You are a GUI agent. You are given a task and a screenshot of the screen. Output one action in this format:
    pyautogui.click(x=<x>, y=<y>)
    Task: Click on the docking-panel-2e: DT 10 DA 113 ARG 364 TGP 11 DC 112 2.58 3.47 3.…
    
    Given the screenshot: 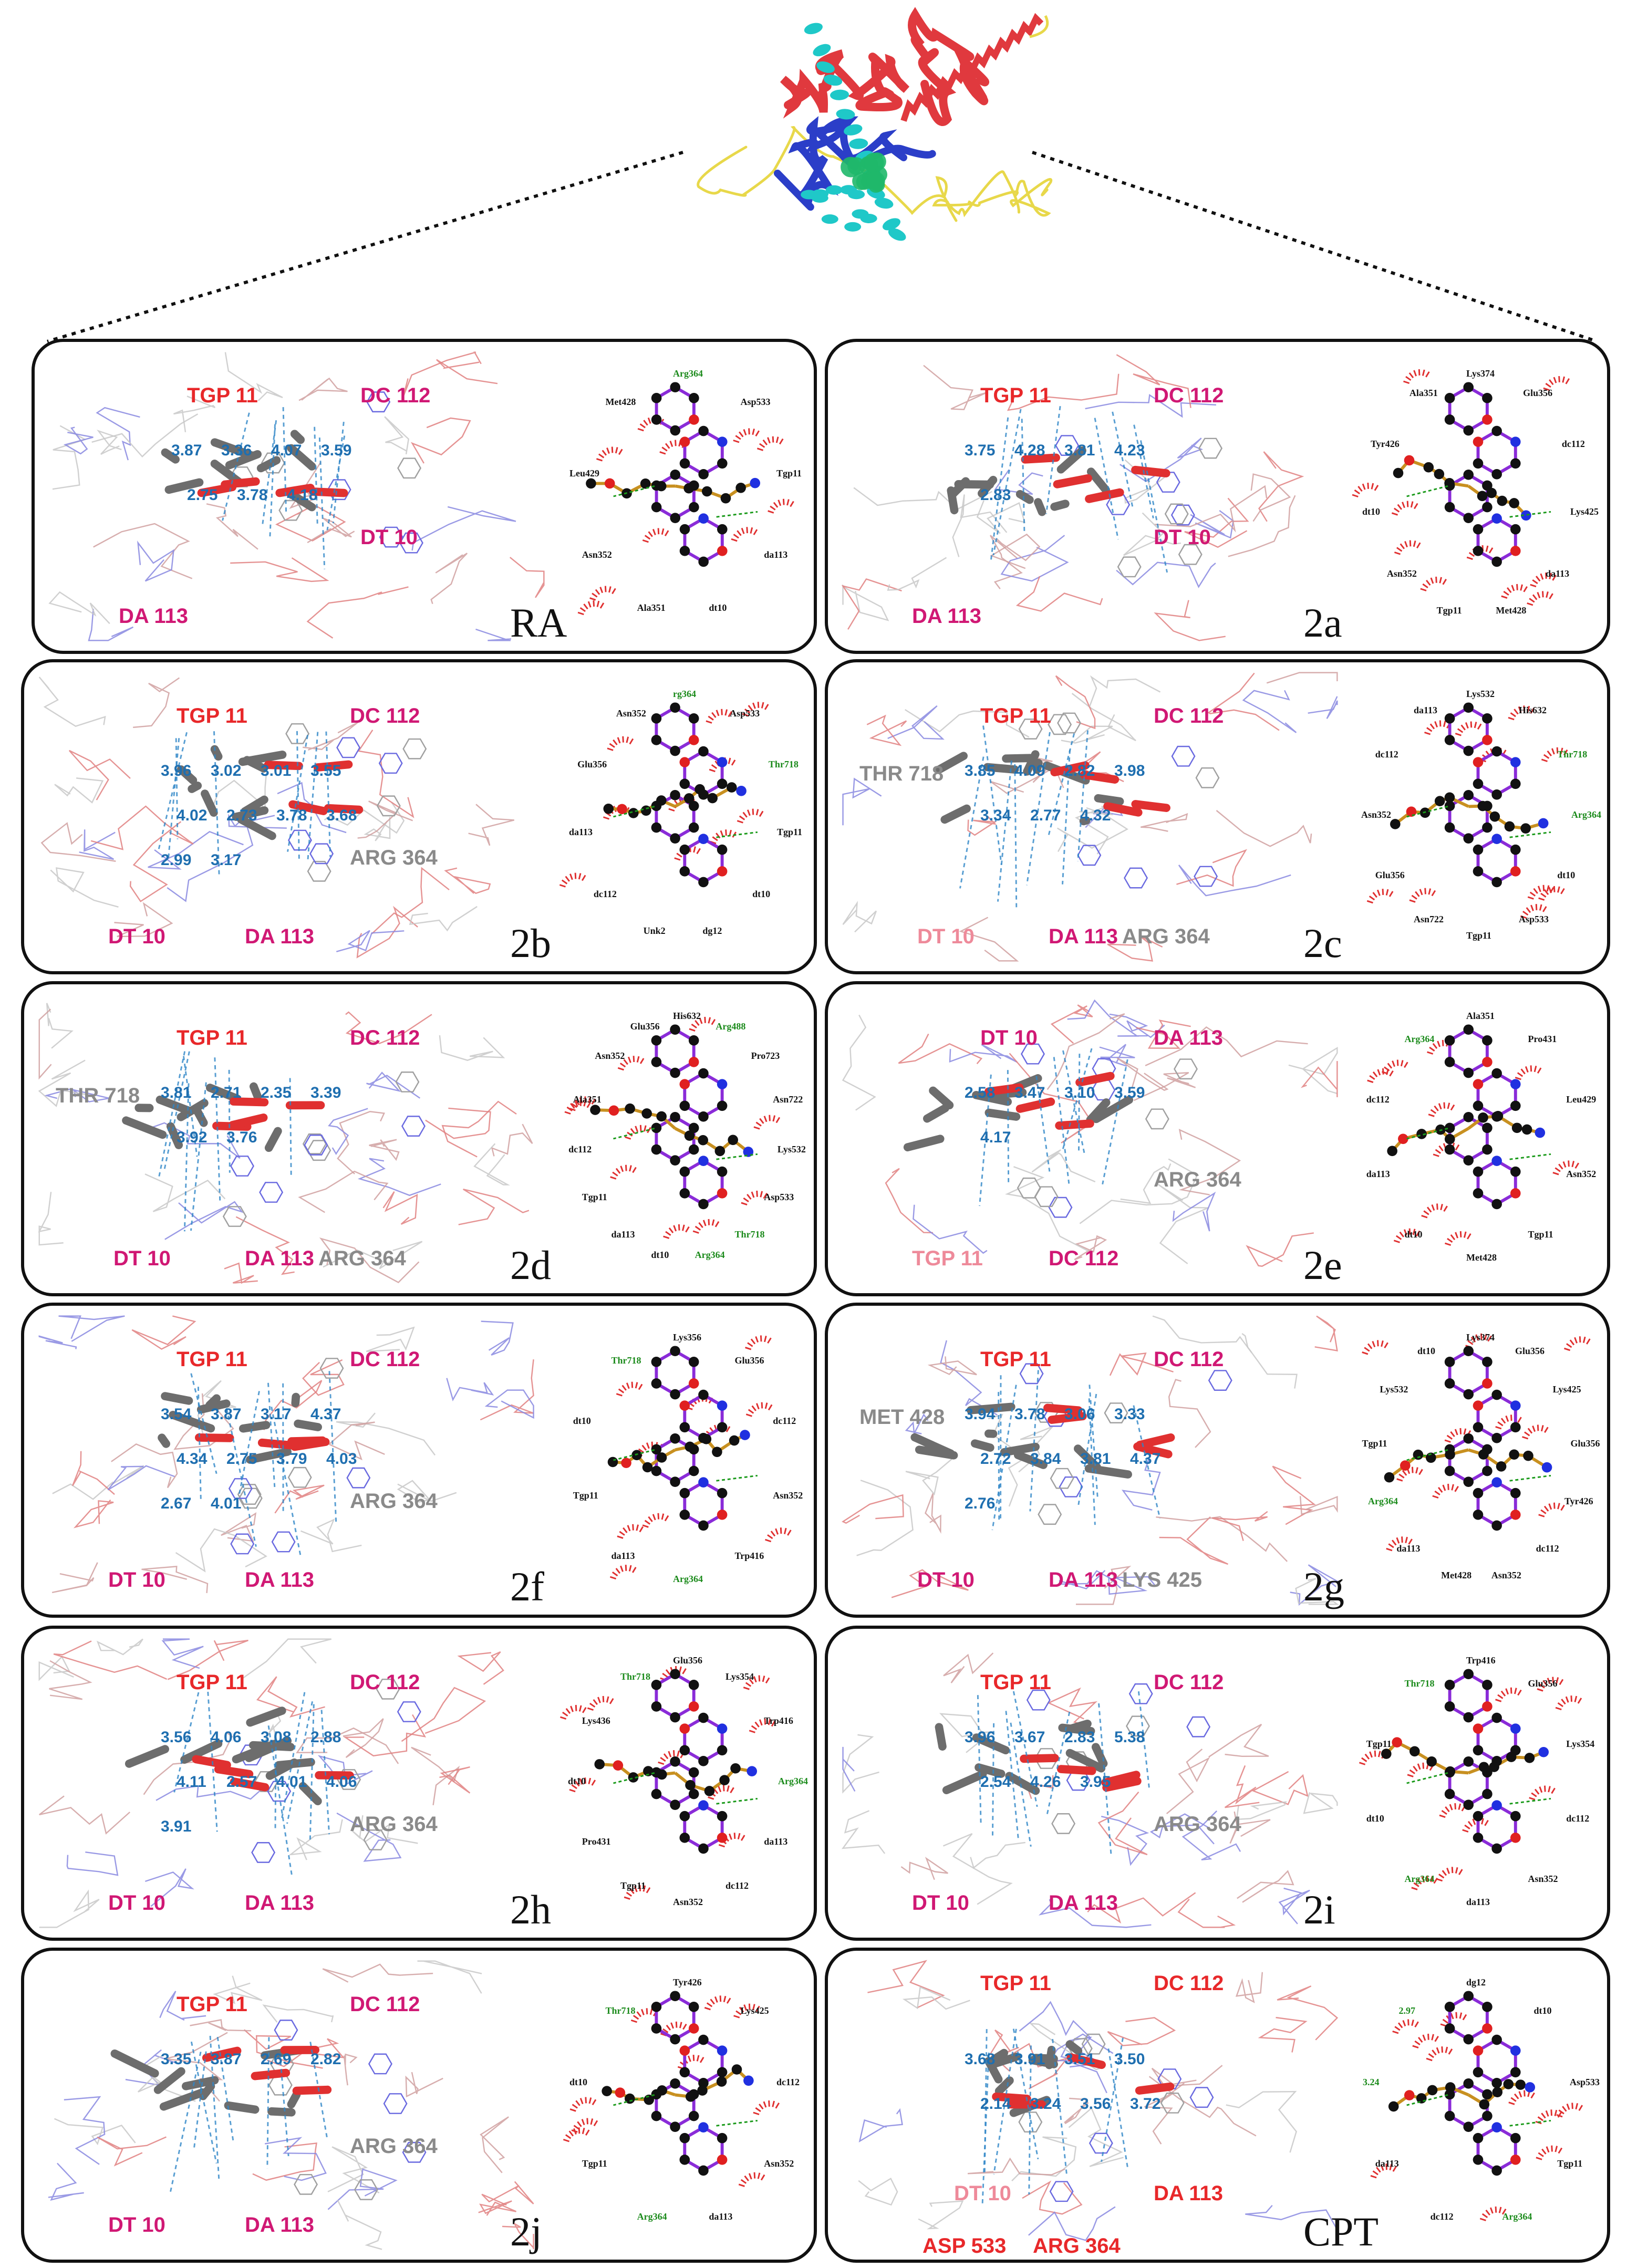 What is the action you would take?
    pyautogui.click(x=1217, y=1138)
    